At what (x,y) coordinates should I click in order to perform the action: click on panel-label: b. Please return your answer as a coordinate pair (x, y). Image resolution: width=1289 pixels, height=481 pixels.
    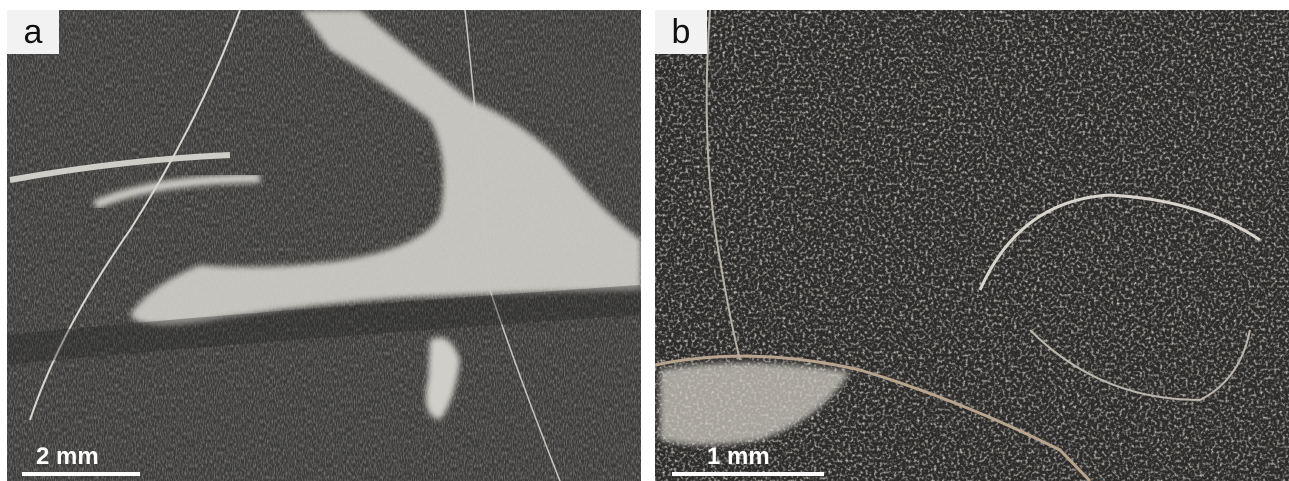
    Looking at the image, I should click on (681, 32).